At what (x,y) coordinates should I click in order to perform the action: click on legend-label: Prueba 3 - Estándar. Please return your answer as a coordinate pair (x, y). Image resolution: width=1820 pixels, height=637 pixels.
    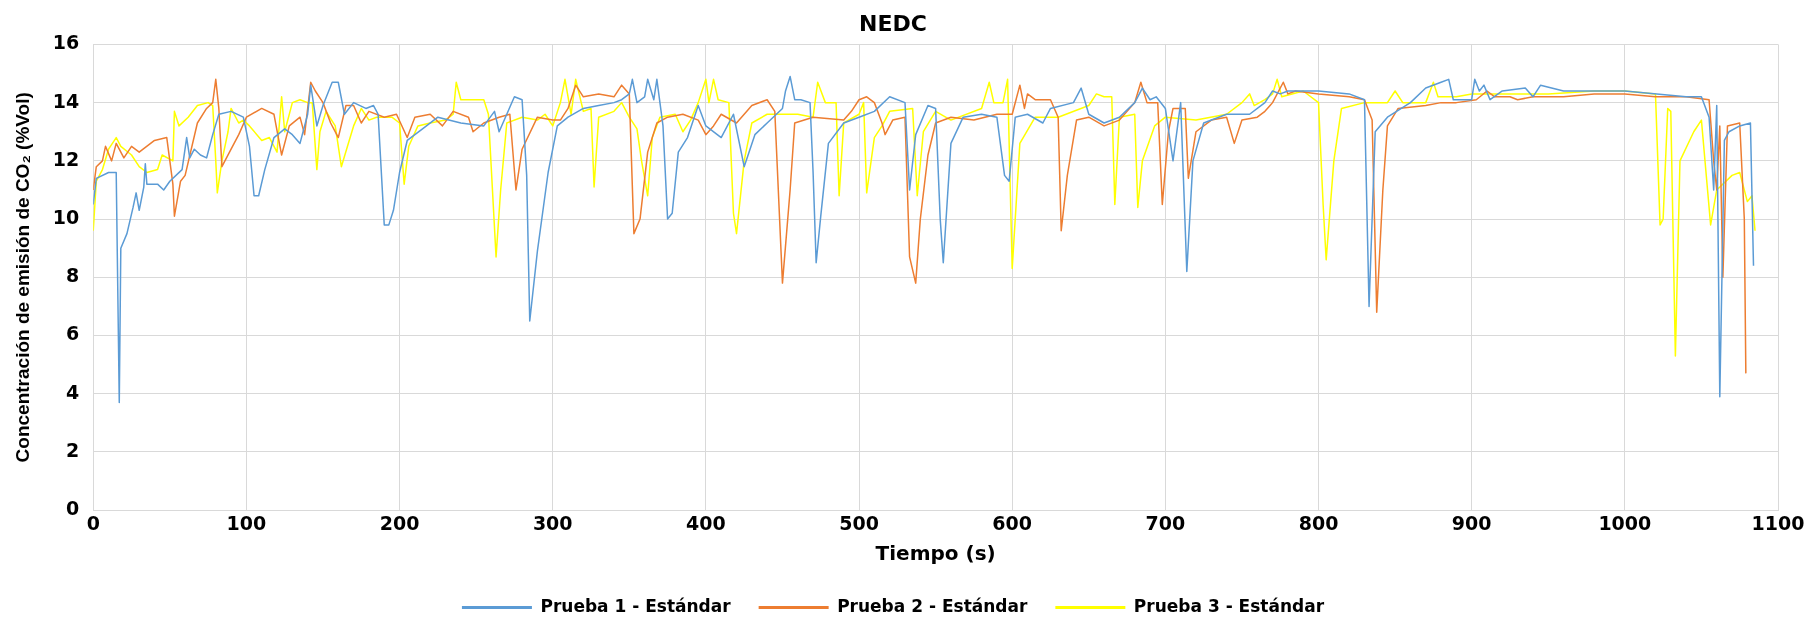
    Looking at the image, I should click on (1229, 605).